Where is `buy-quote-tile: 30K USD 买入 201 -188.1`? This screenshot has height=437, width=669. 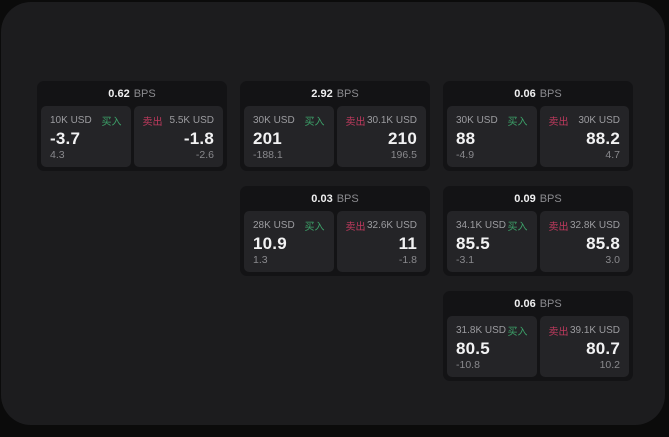 buy-quote-tile: 30K USD 买入 201 -188.1 is located at coordinates (289, 136).